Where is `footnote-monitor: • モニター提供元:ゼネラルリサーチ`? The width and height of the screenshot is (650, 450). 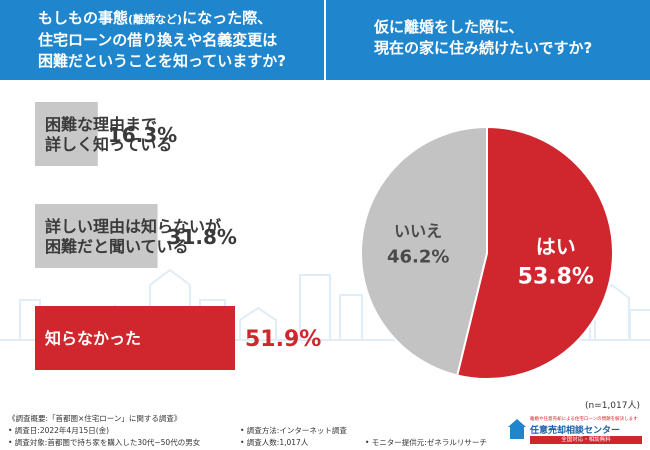 footnote-monitor: • モニター提供元:ゼネラルリサーチ is located at coordinates (426, 442).